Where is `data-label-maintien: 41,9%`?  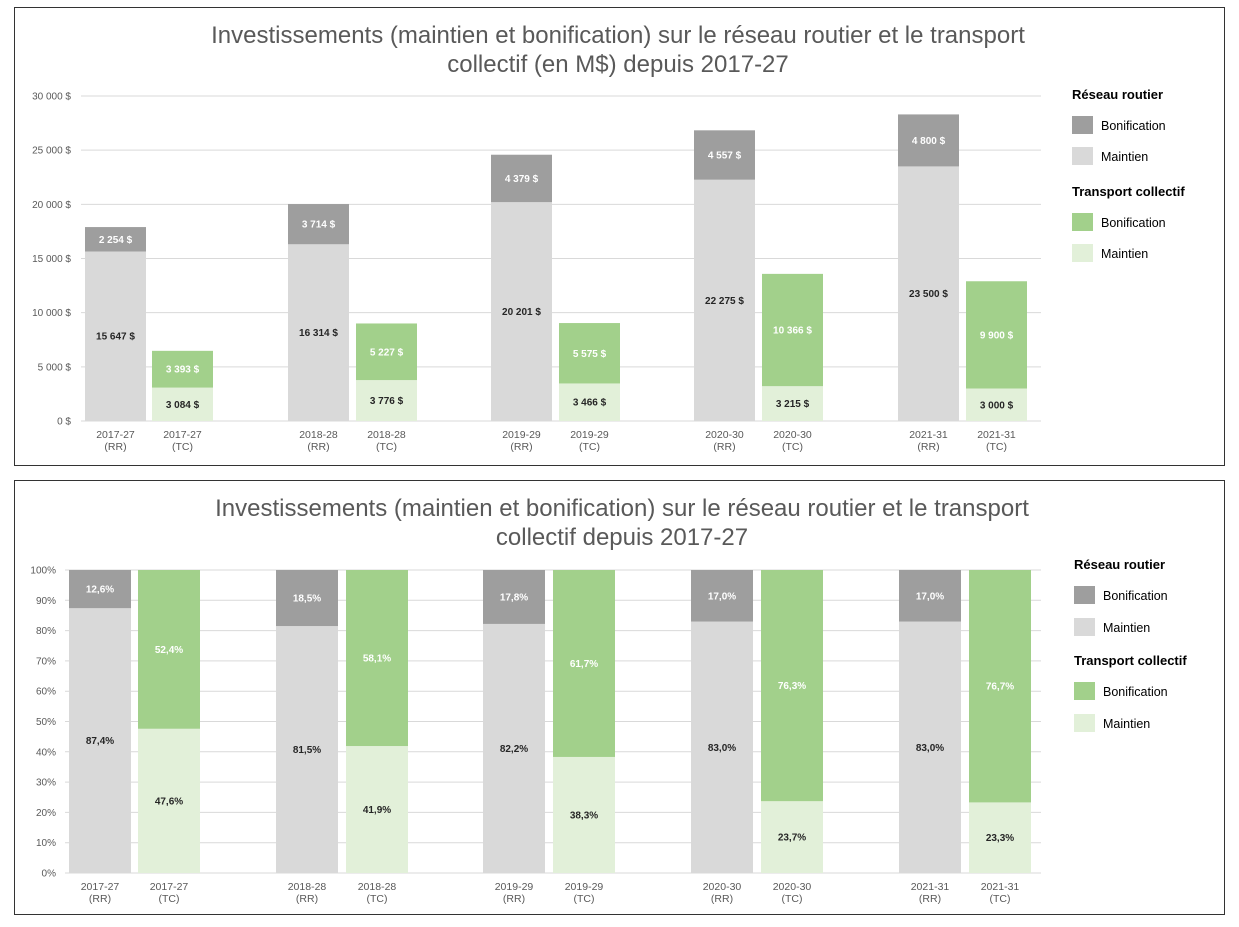
data-label-maintien: 41,9% is located at coordinates (377, 810).